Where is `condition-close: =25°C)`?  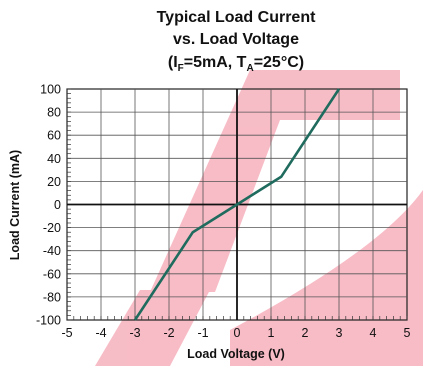 condition-close: =25°C) is located at coordinates (279, 62).